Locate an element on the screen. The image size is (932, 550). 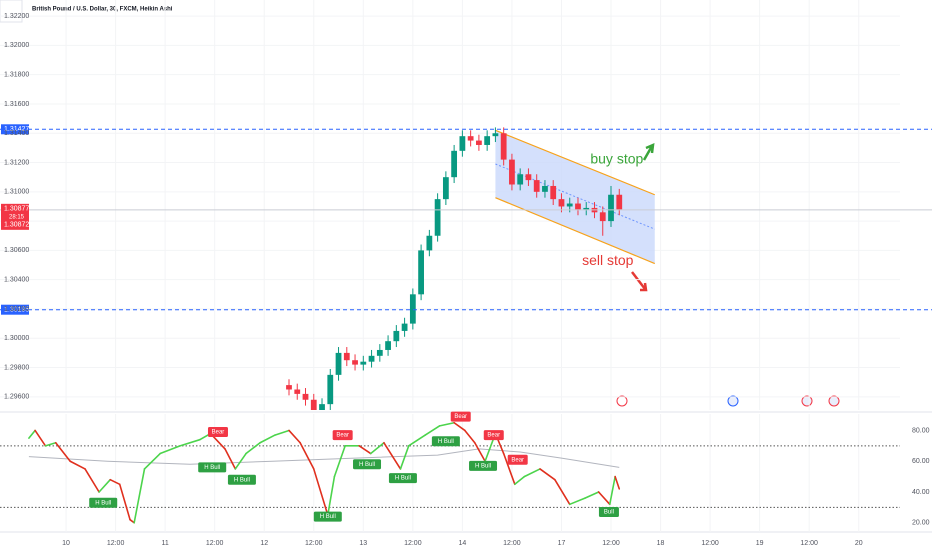
ma-line is located at coordinates (324, 458).